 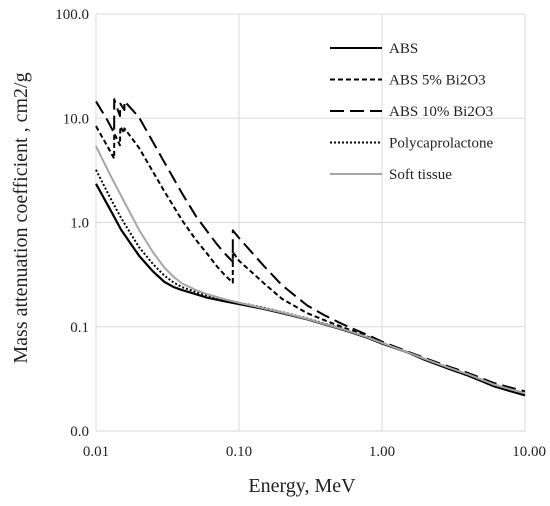 What do you see at coordinates (239, 452) in the screenshot?
I see `x-tick-label: 0.10` at bounding box center [239, 452].